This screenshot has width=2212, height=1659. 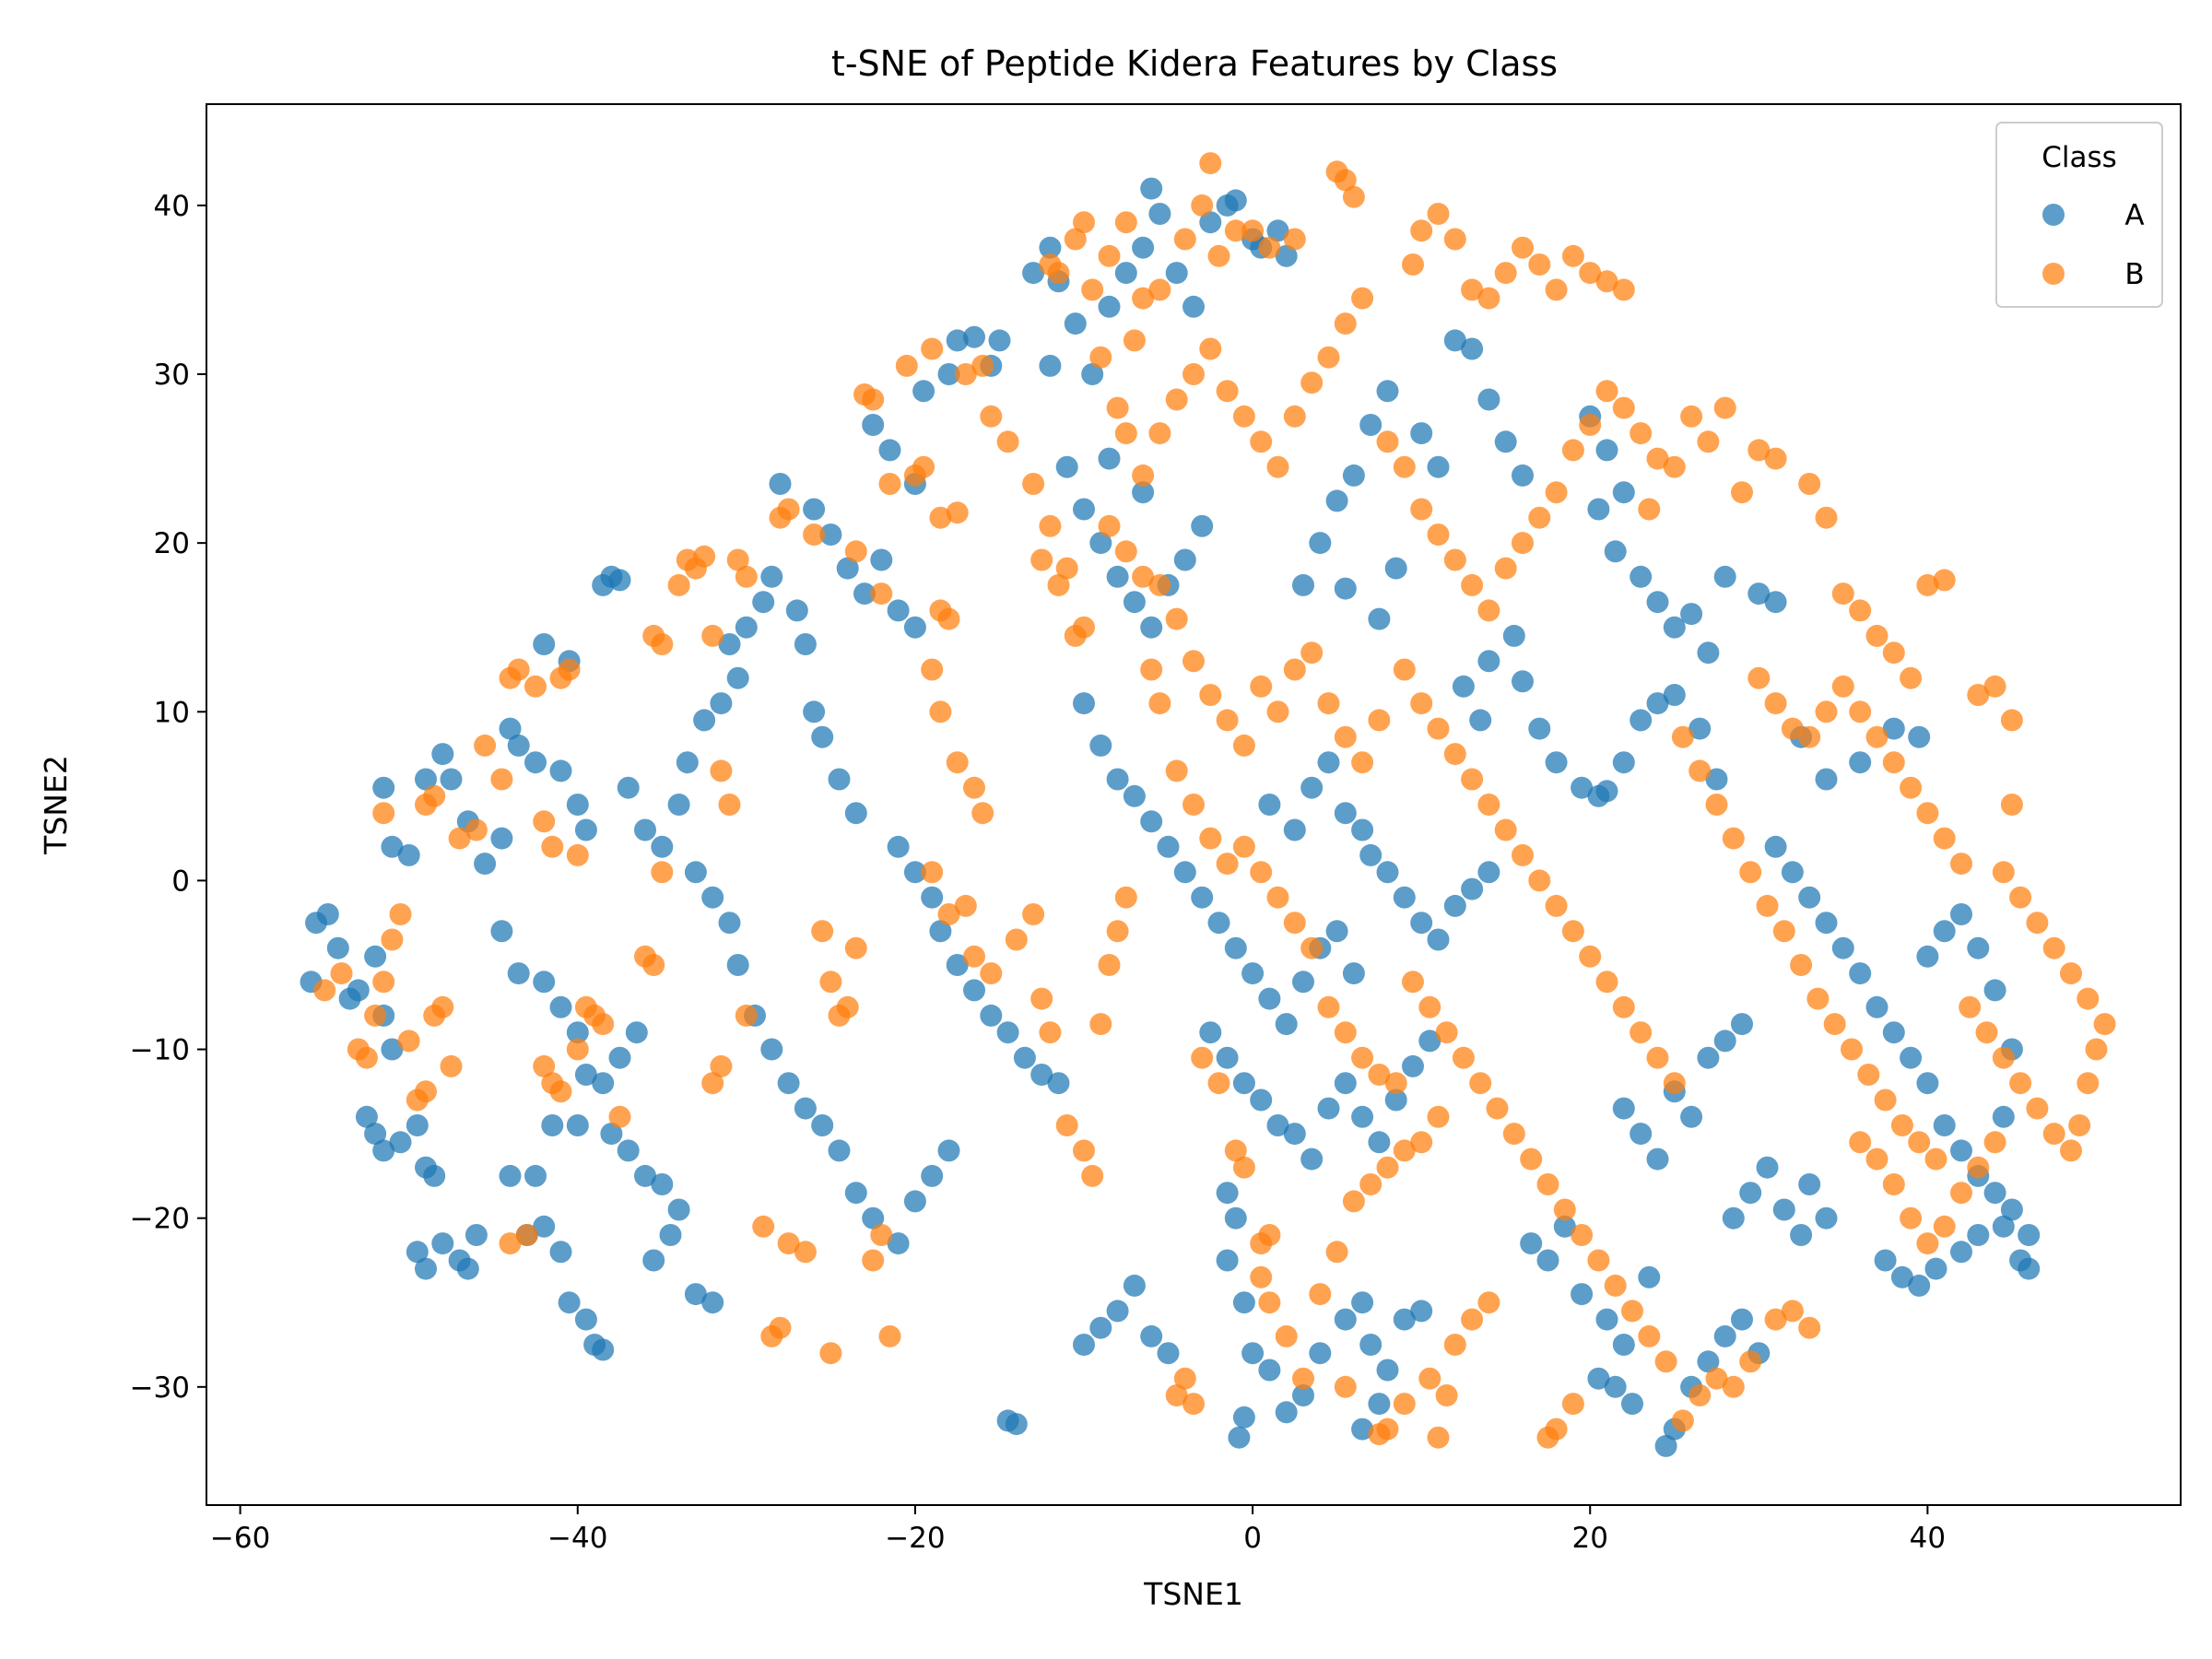 I want to click on x-tick-label: −60, so click(x=240, y=1538).